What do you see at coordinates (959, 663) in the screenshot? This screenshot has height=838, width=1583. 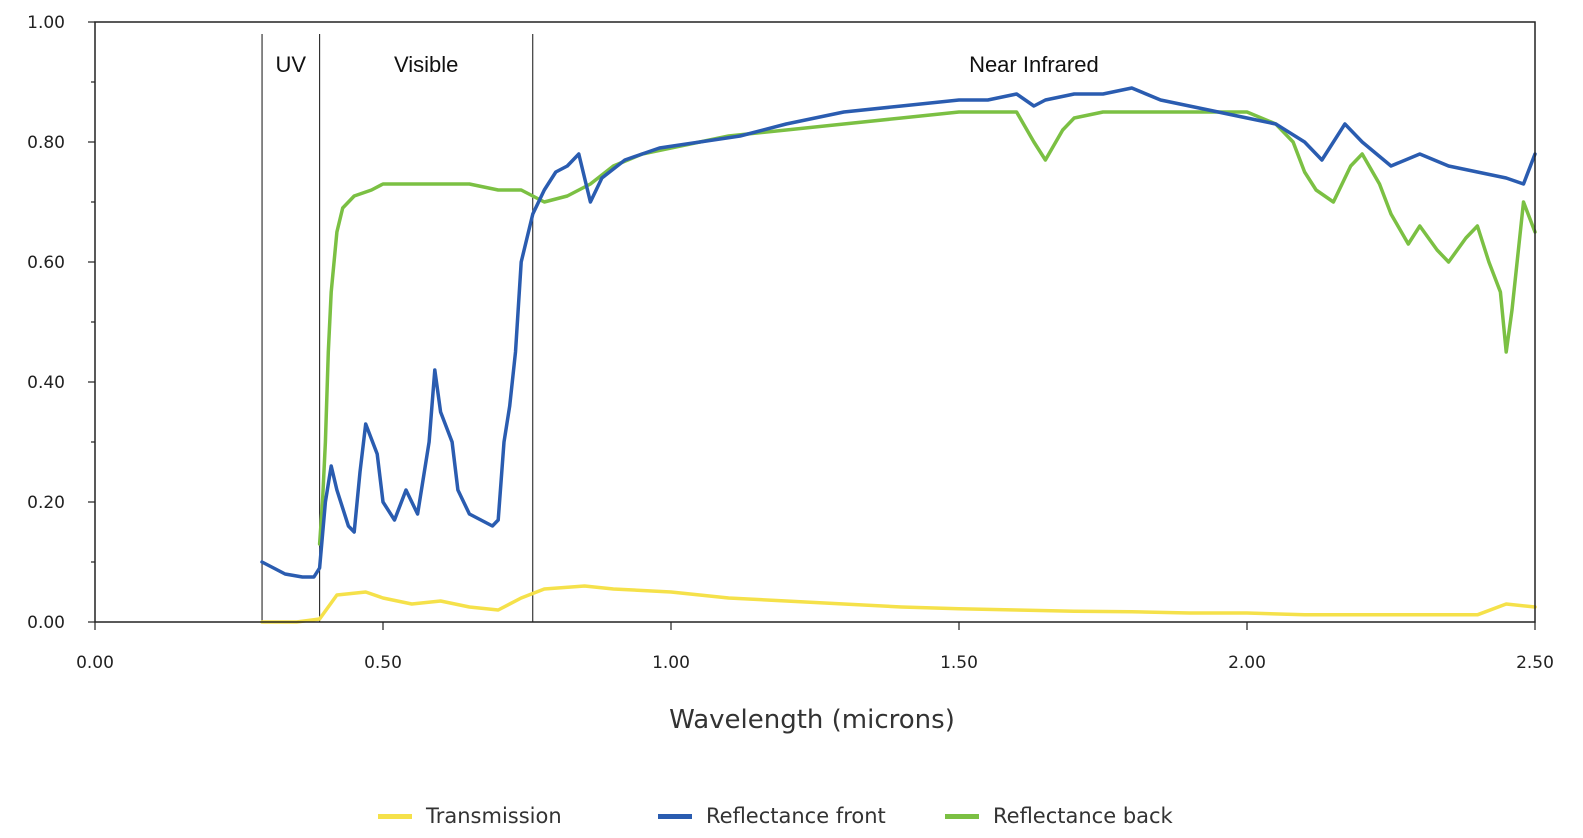 I see `x-tick-label: 1.50` at bounding box center [959, 663].